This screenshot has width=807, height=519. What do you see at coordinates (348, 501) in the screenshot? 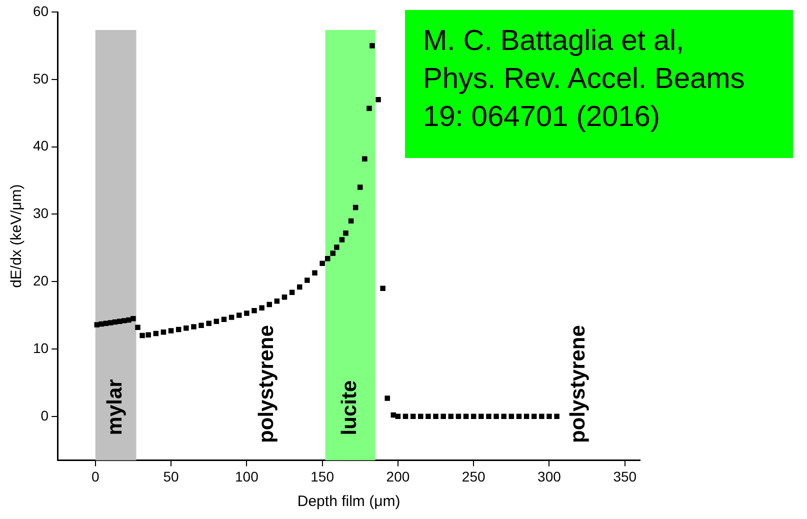
I see `x-axis-title: Depth film (μm)` at bounding box center [348, 501].